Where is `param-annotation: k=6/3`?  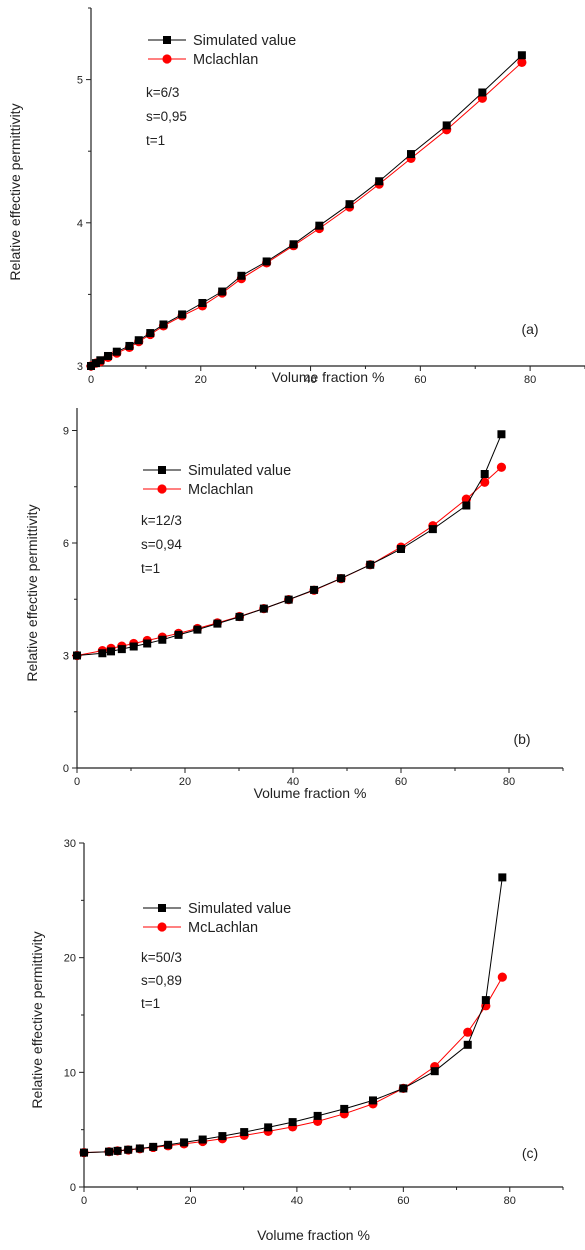 param-annotation: k=6/3 is located at coordinates (162, 92).